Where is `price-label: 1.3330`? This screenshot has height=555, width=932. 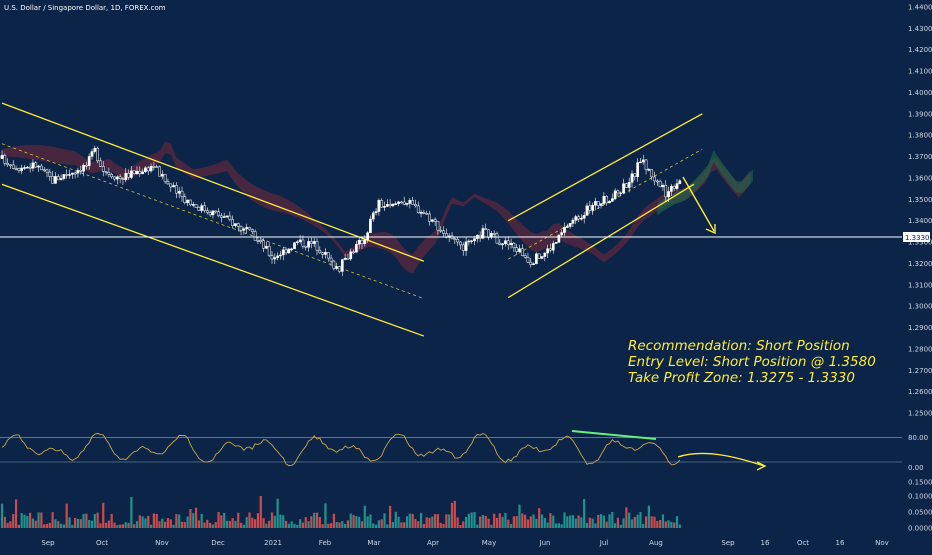 price-label: 1.3330 is located at coordinates (917, 238).